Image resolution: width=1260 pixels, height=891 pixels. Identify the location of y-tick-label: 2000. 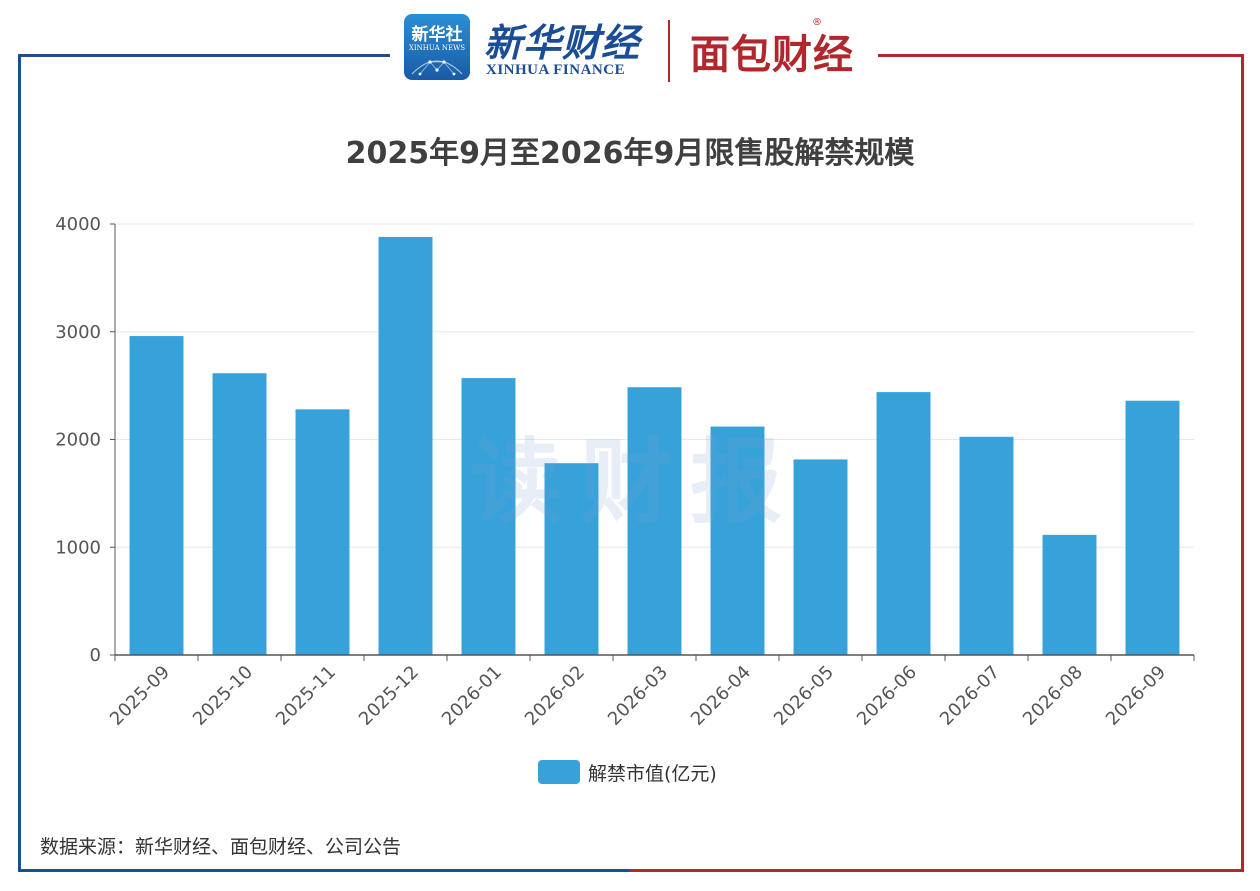
(78, 440).